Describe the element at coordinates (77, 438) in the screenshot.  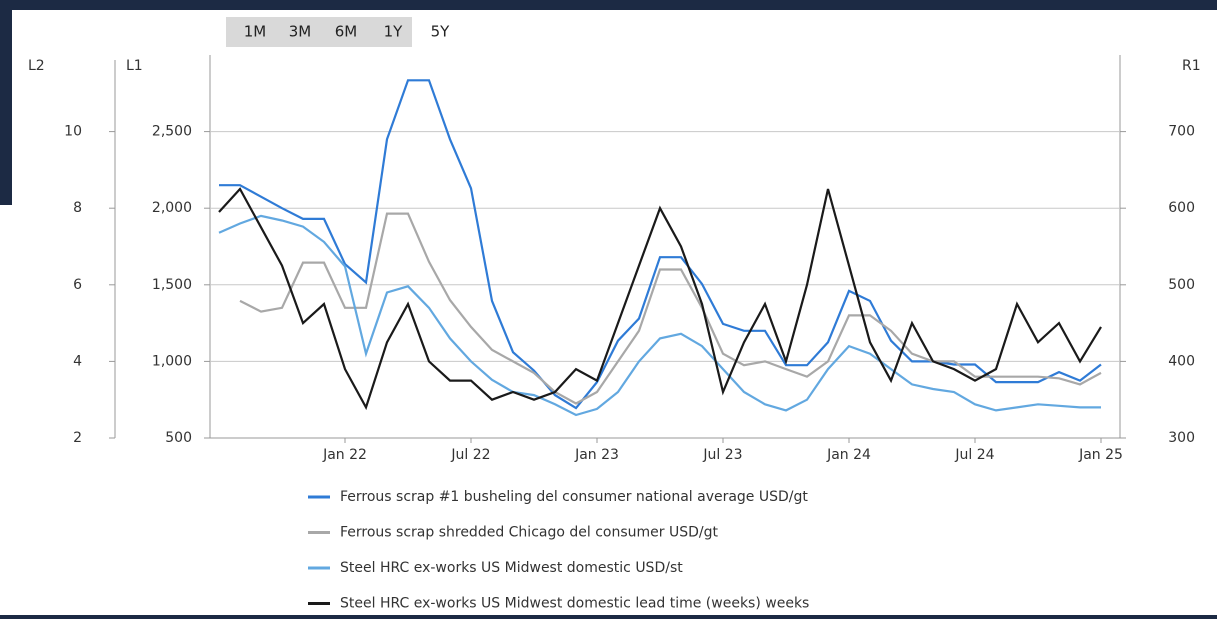
I see `y-tick-label: 2` at that location.